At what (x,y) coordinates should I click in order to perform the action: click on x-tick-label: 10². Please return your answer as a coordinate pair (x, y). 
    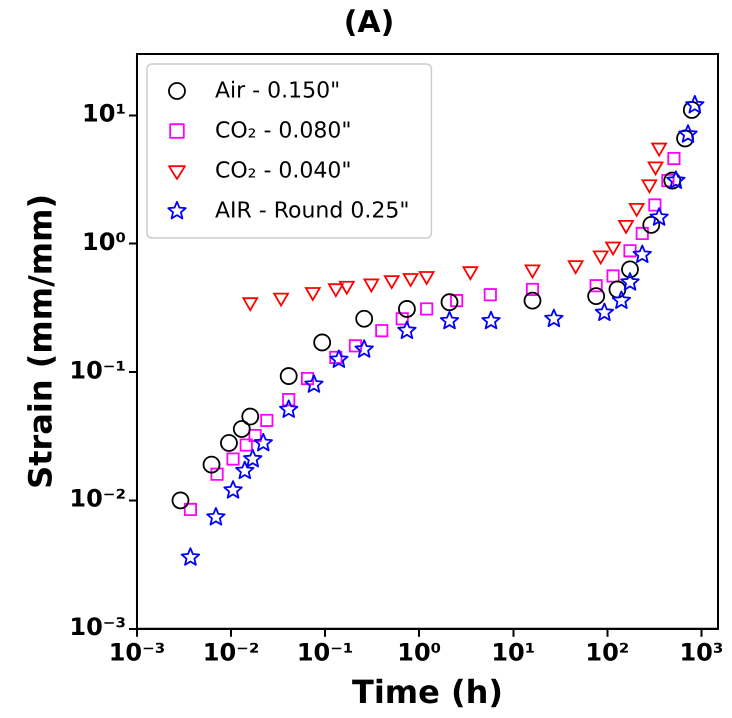
    Looking at the image, I should click on (607, 652).